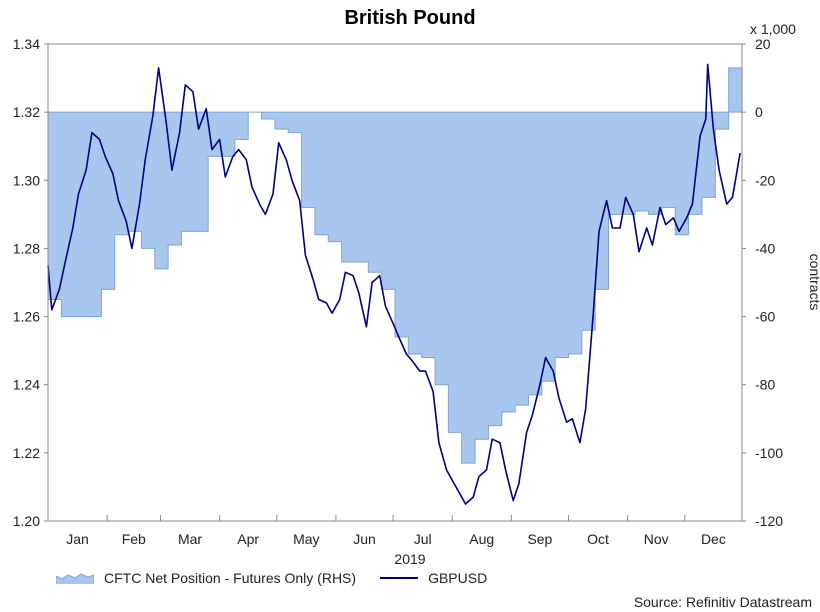  I want to click on source-note: Source: Refinitiv Datastream, so click(722, 602).